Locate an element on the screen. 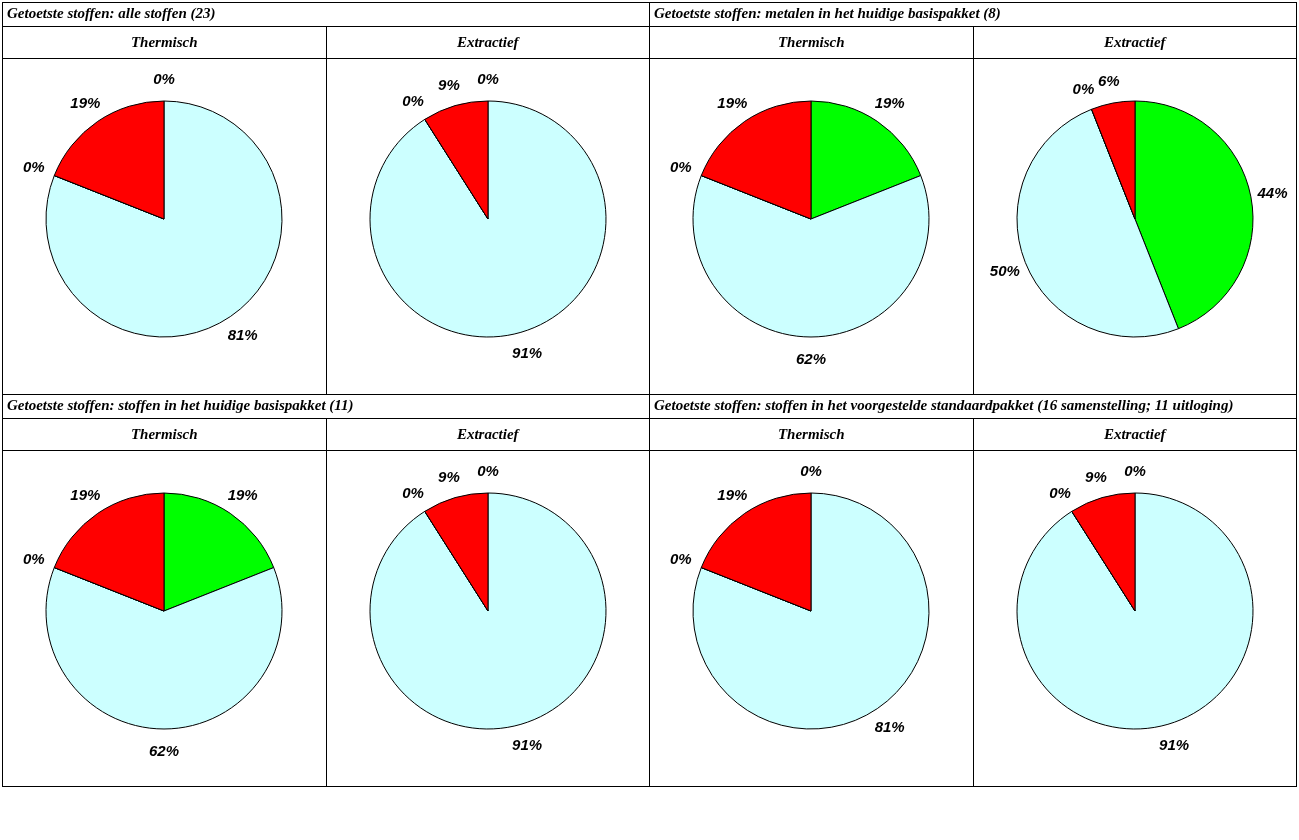 Image resolution: width=1299 pixels, height=840 pixels. text: Getoetste stoffen: alle stoffen (23) is located at coordinates (326, 14).